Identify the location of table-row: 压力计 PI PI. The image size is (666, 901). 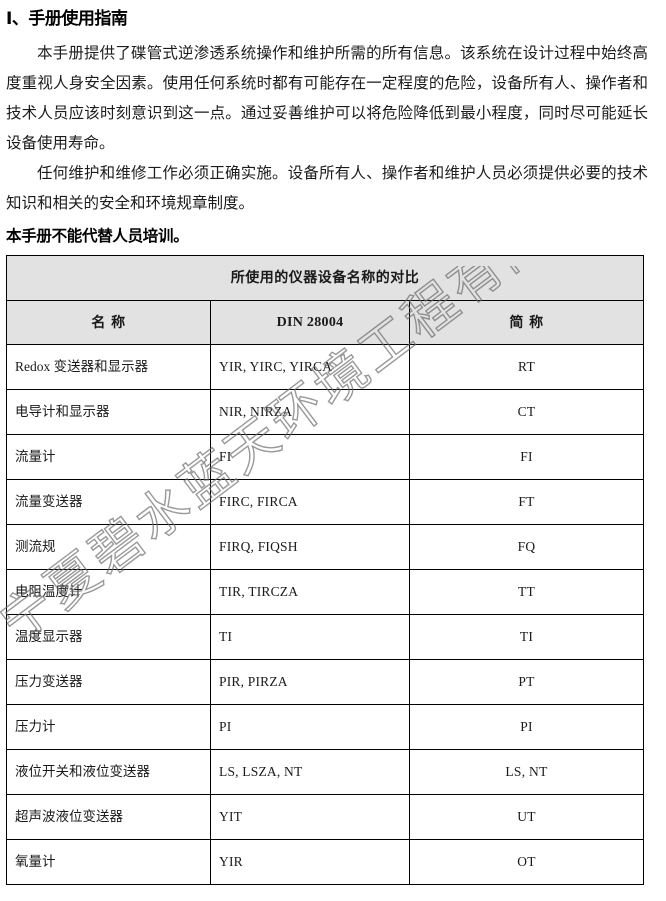
(325, 727).